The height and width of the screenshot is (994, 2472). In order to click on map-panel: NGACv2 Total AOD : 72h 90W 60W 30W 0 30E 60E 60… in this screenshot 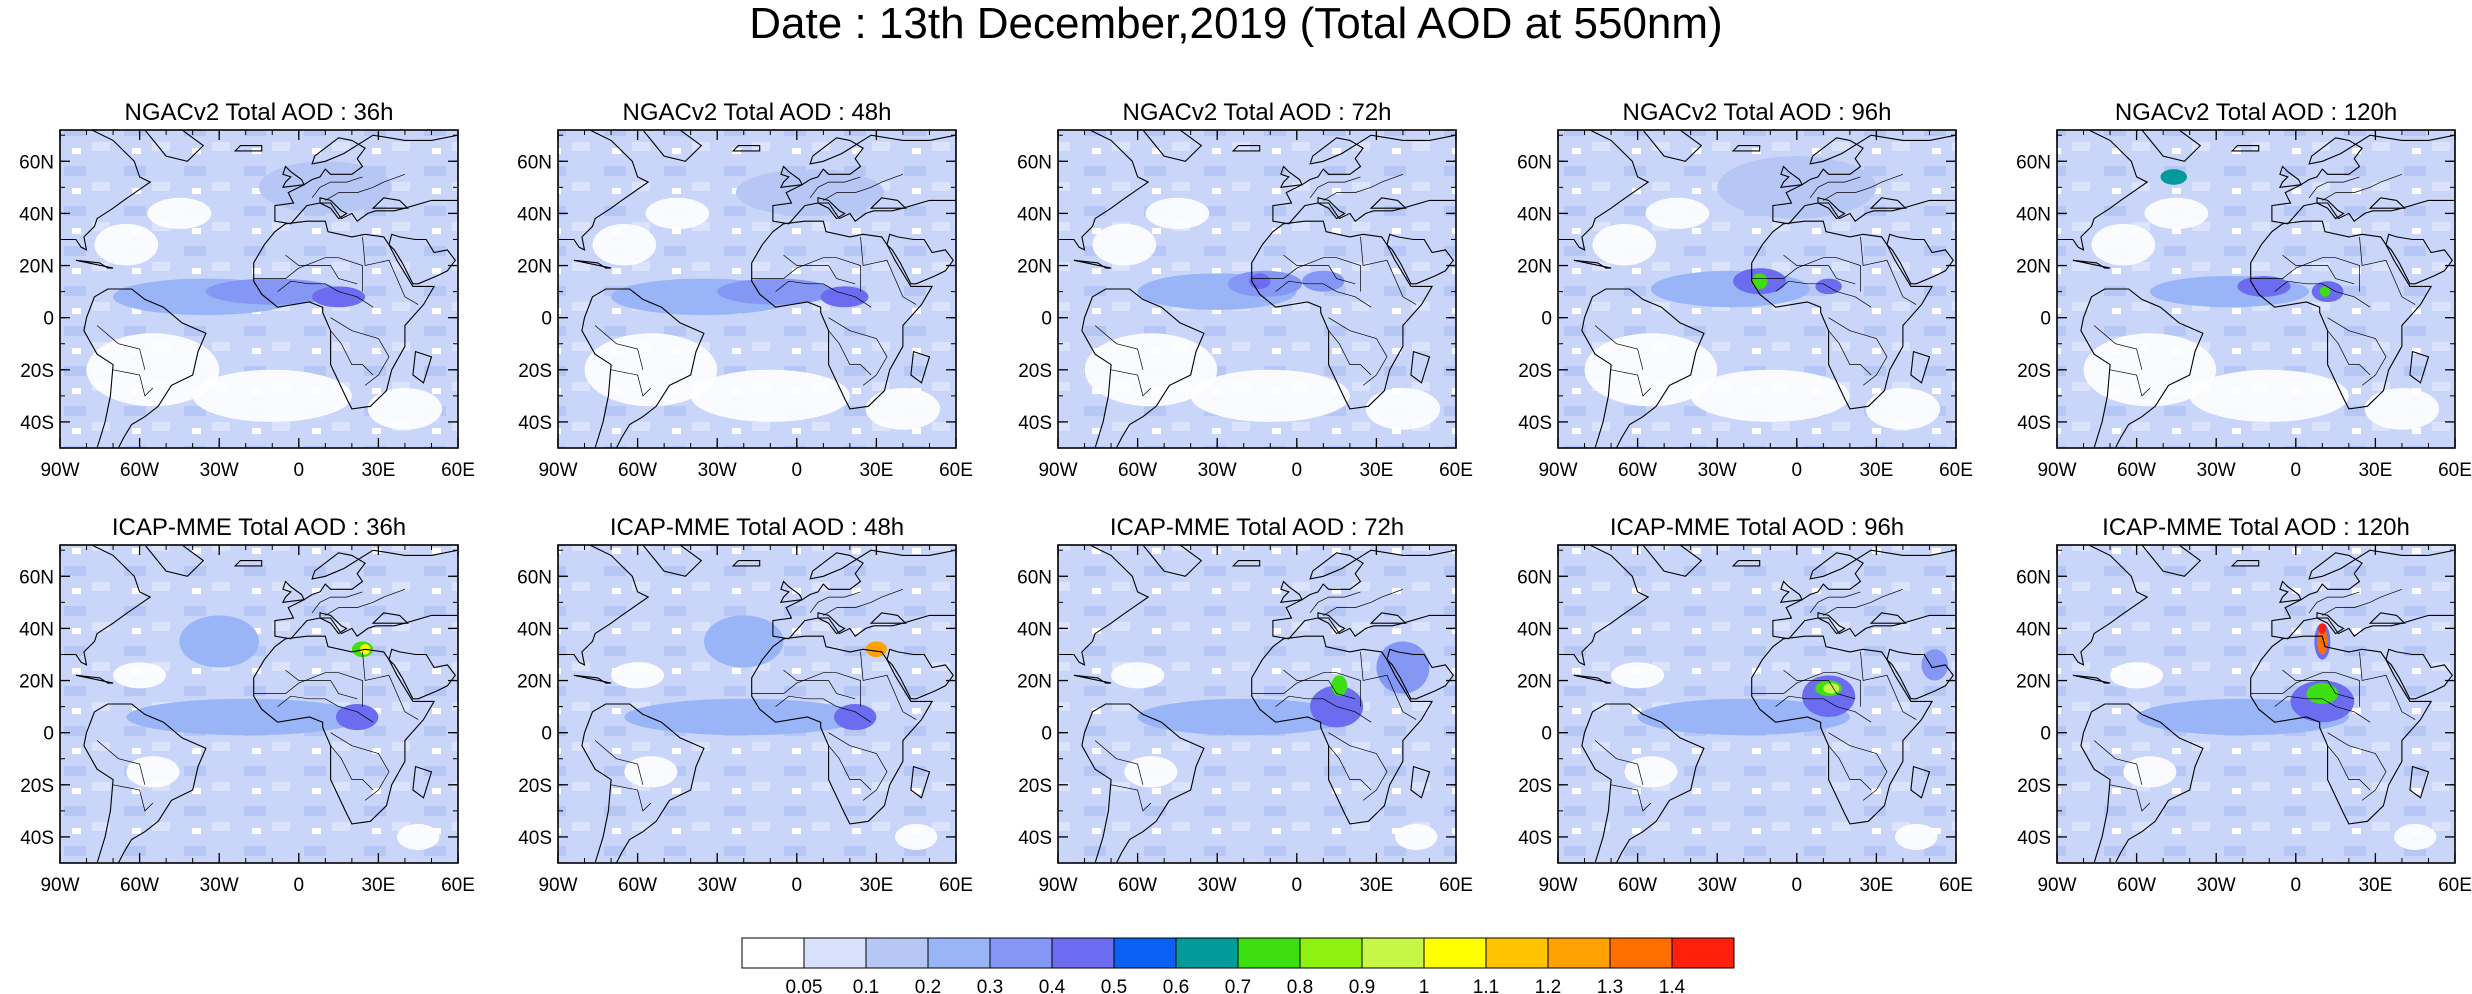, I will do `click(1245, 290)`.